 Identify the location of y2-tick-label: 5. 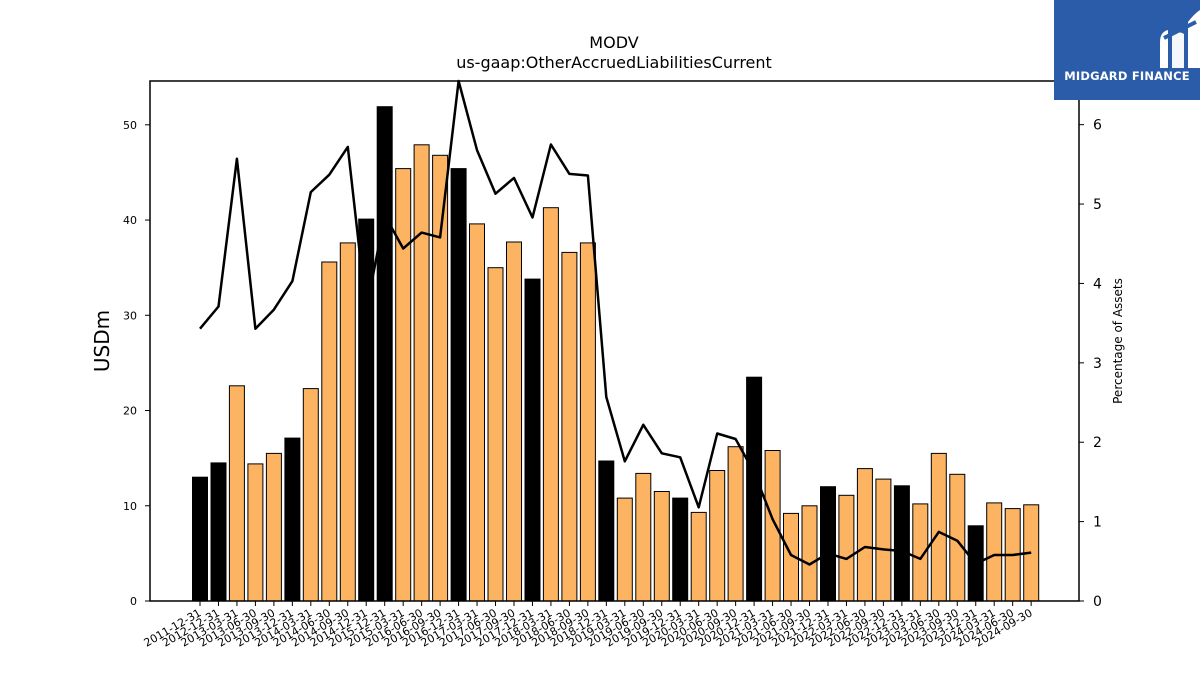
(1097, 205).